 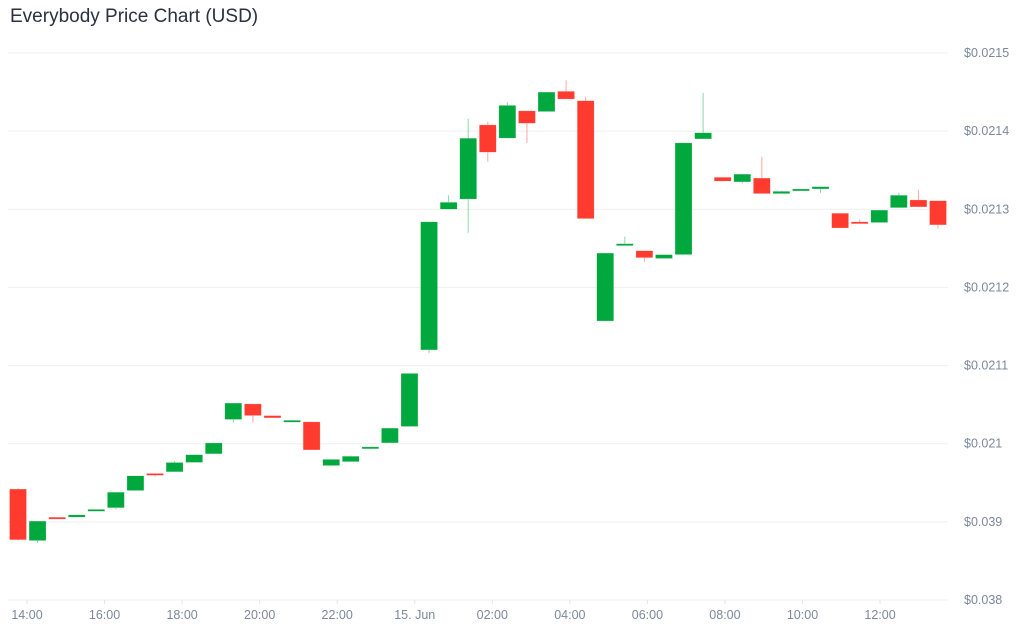 I want to click on y-tick-label: $0.039, so click(x=983, y=522).